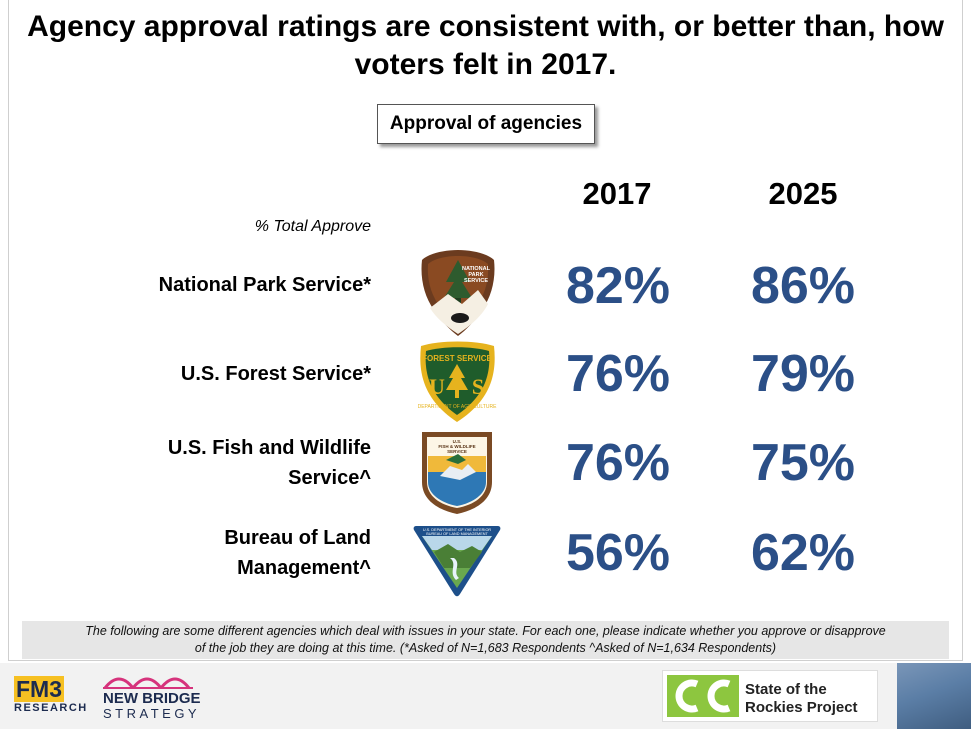 The width and height of the screenshot is (971, 729). What do you see at coordinates (329, 478) in the screenshot?
I see `agency-label-fws-line2: Service^` at bounding box center [329, 478].